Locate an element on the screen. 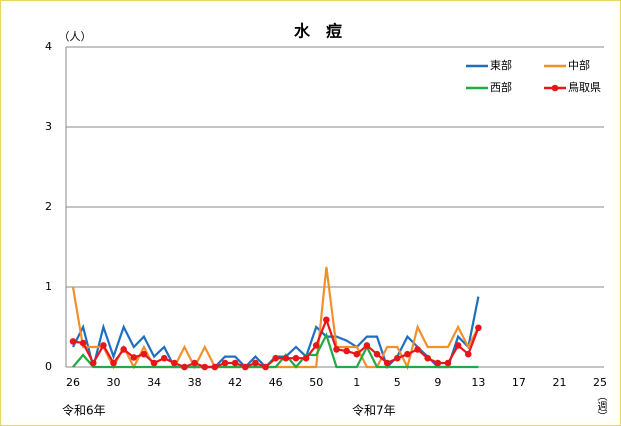 The width and height of the screenshot is (621, 426). legend-marker is located at coordinates (555, 88).